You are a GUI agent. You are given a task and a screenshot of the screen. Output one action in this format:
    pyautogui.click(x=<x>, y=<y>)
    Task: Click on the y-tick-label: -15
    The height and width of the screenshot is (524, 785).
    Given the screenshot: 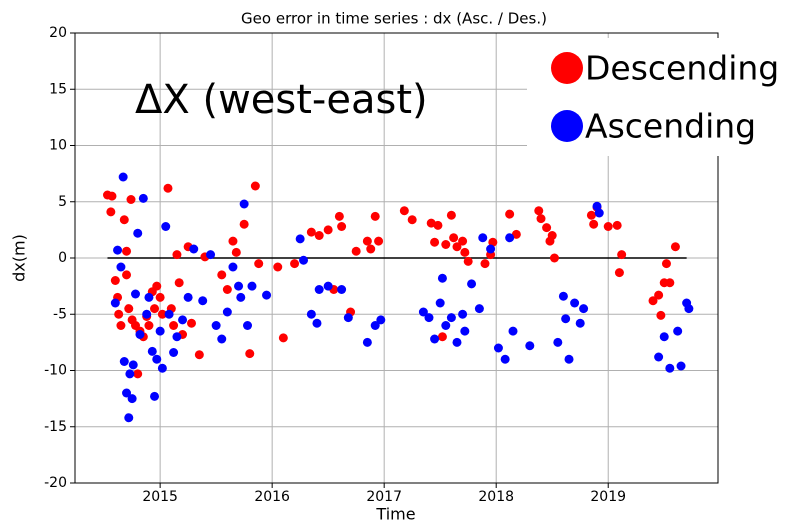 What is the action you would take?
    pyautogui.click(x=55, y=427)
    